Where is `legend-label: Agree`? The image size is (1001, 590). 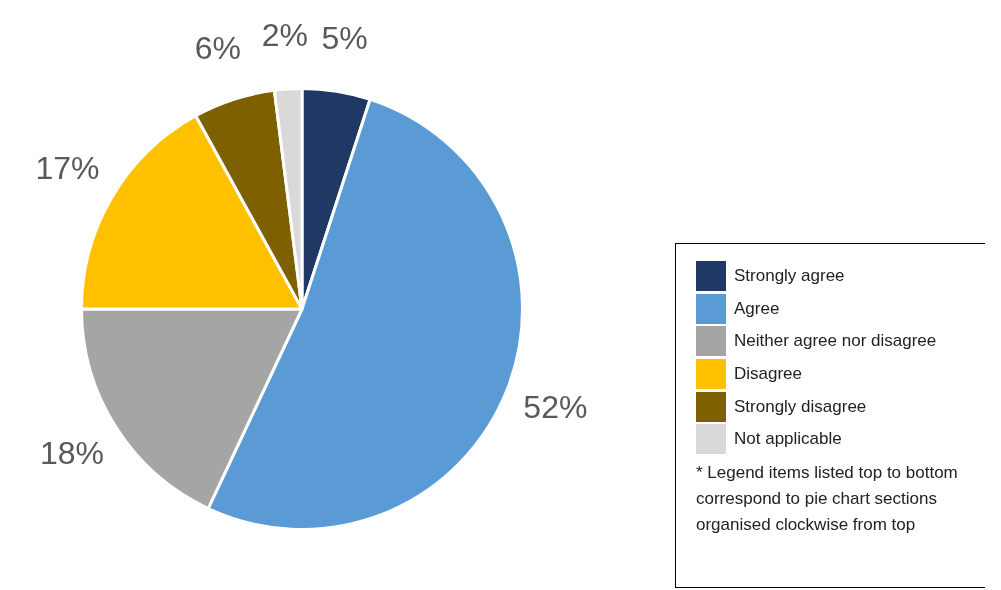 legend-label: Agree is located at coordinates (757, 308).